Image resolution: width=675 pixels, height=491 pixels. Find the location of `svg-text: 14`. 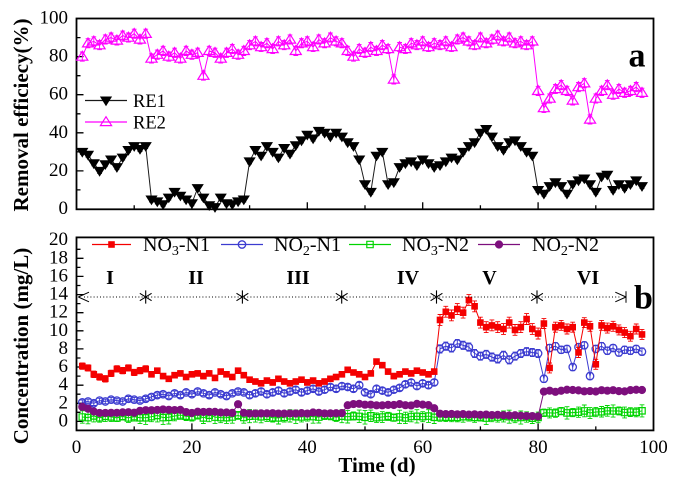

svg-text: 14 is located at coordinates (59, 294).